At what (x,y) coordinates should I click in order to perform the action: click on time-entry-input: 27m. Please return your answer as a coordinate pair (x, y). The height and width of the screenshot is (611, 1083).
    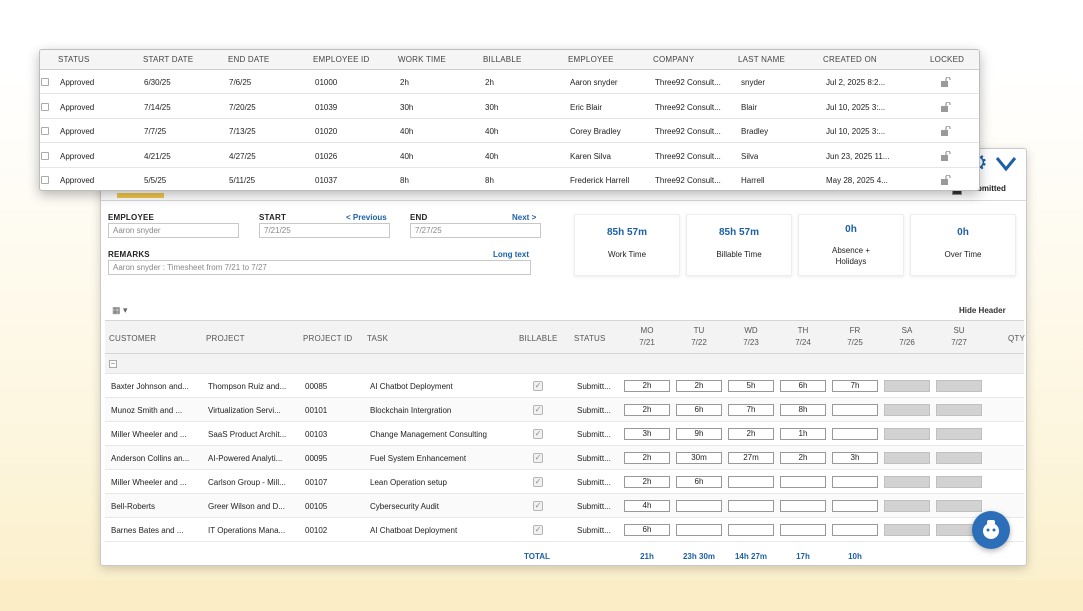
    Looking at the image, I should click on (751, 458).